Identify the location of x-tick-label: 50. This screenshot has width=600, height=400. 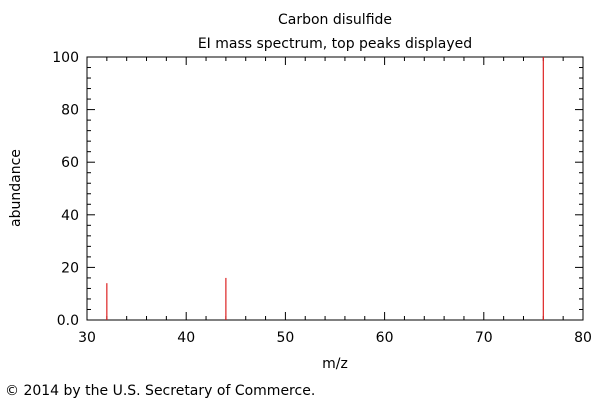
(285, 338).